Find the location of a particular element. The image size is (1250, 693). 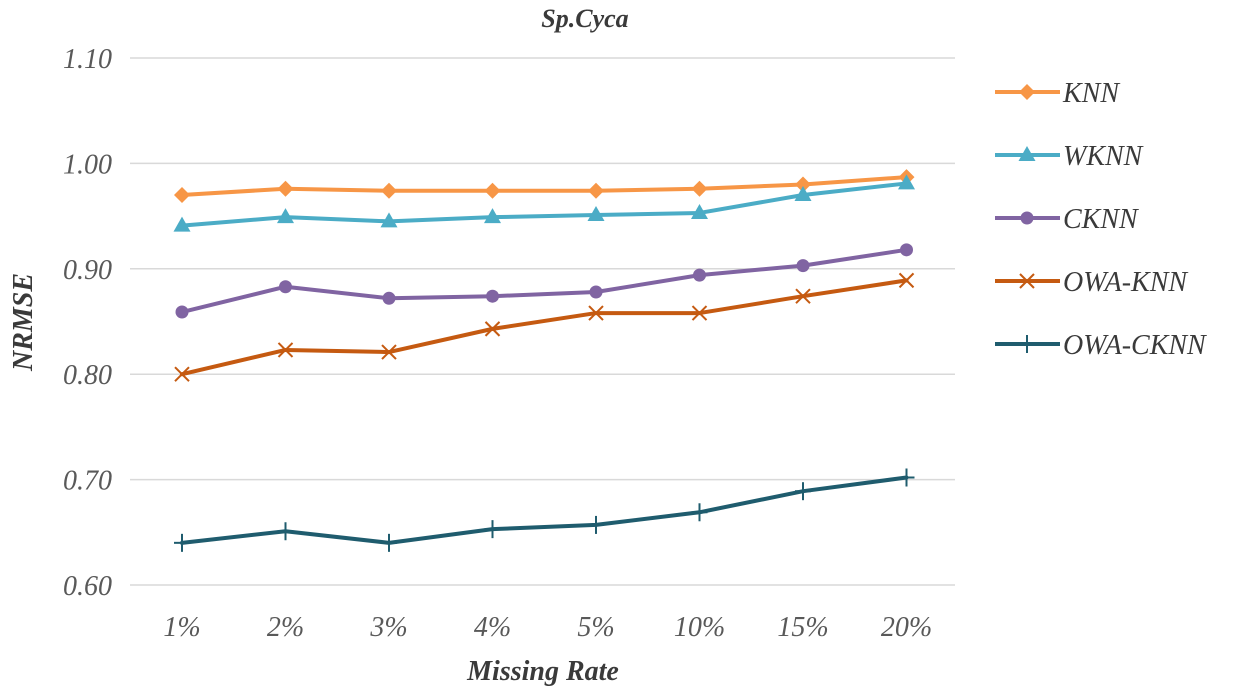

y-tick-label: 0.70 is located at coordinates (87, 481).